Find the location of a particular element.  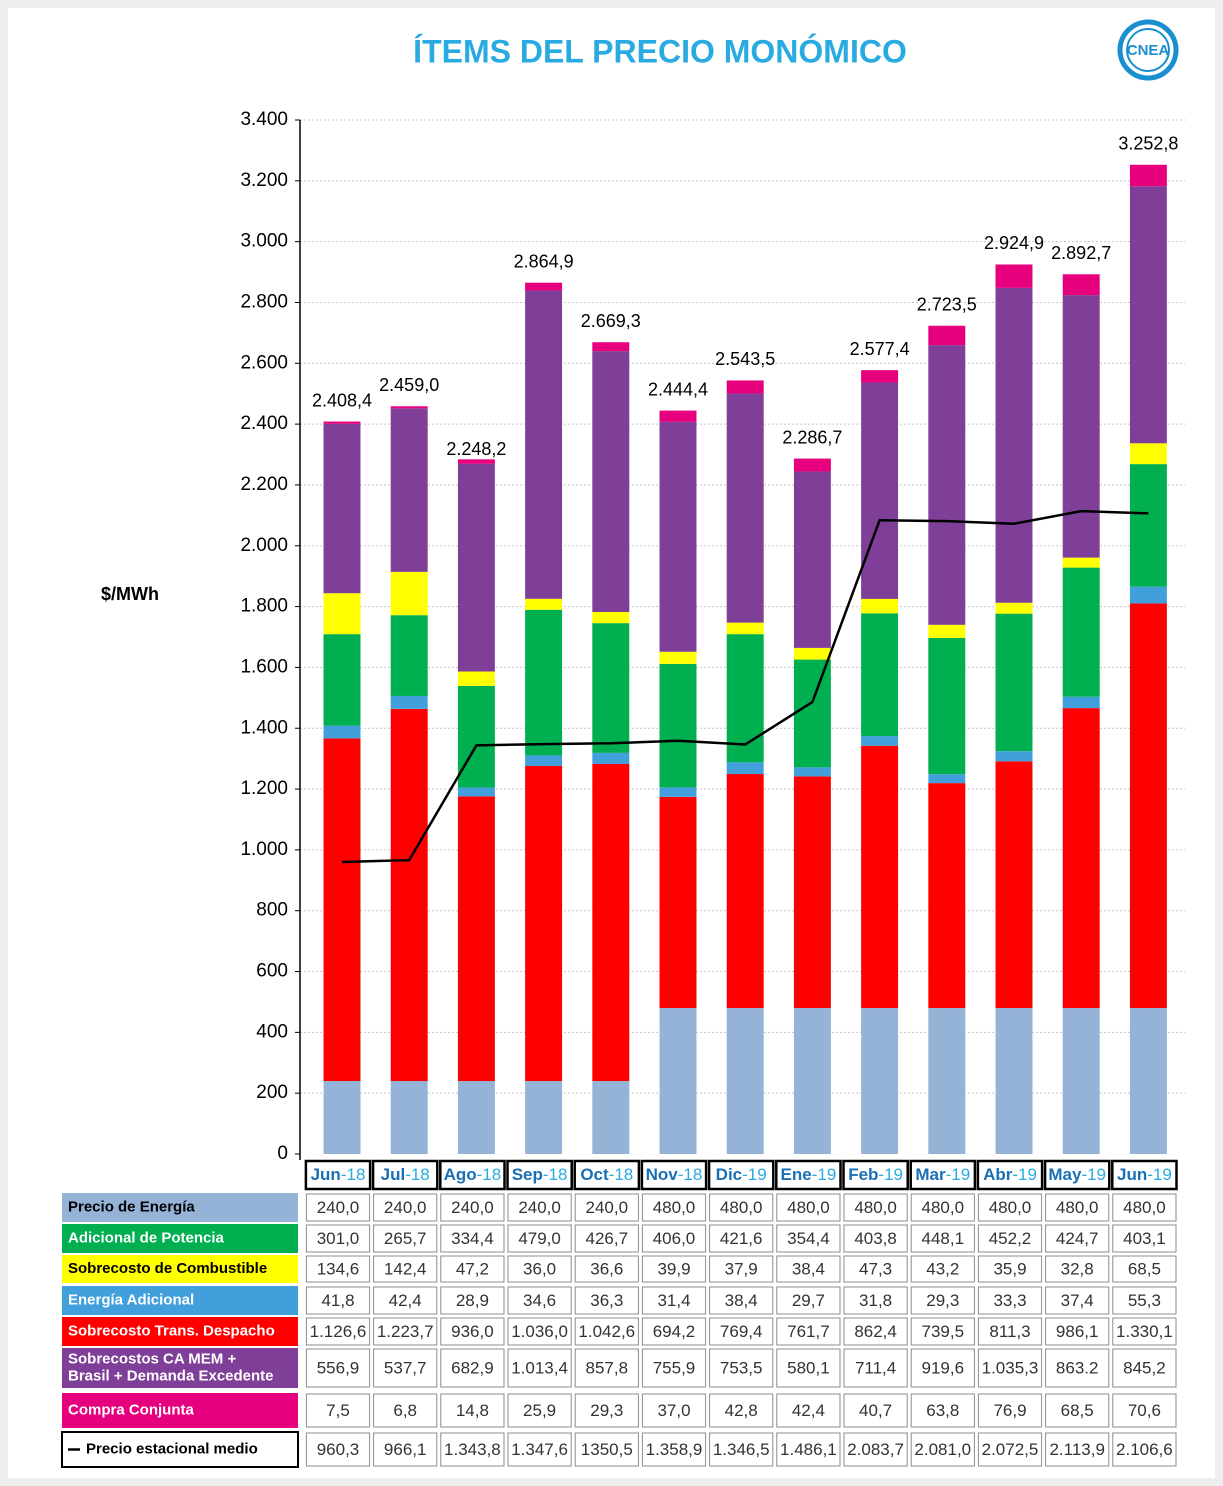

y-tick-label: 2.800 is located at coordinates (264, 301).